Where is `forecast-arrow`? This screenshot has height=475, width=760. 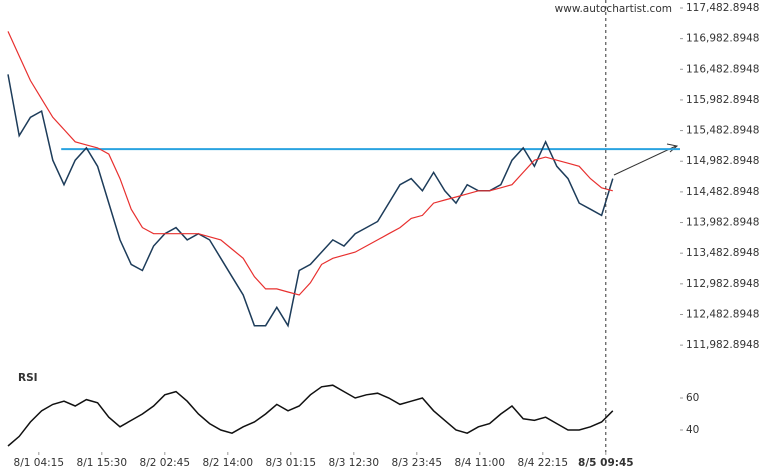 forecast-arrow is located at coordinates (645, 160).